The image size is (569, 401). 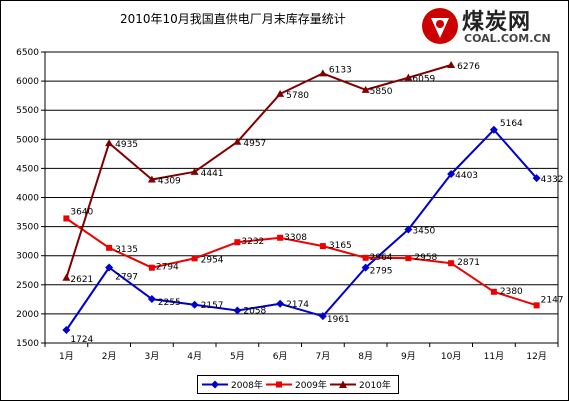 I want to click on logo-mark-icon, so click(x=440, y=26).